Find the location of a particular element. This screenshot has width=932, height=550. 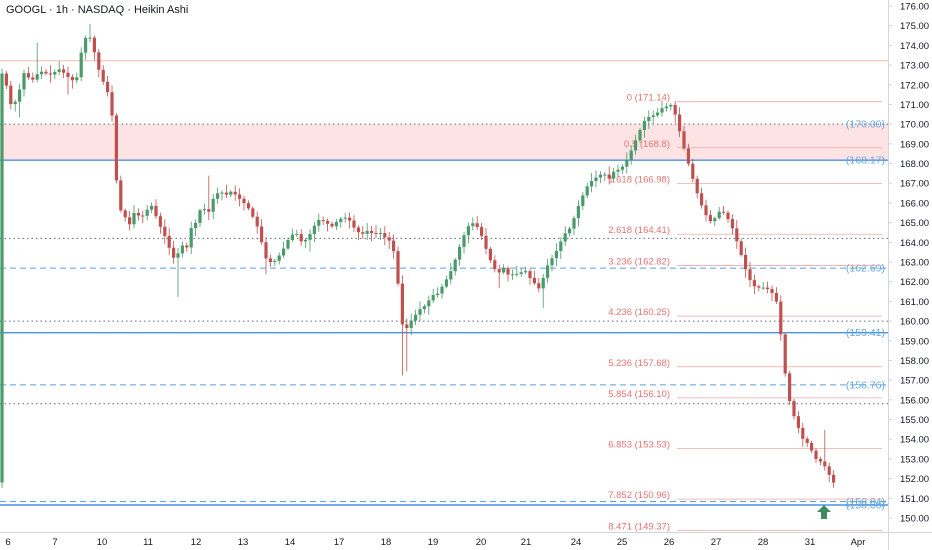

fib-label: 5.854 (156.10) is located at coordinates (639, 394).